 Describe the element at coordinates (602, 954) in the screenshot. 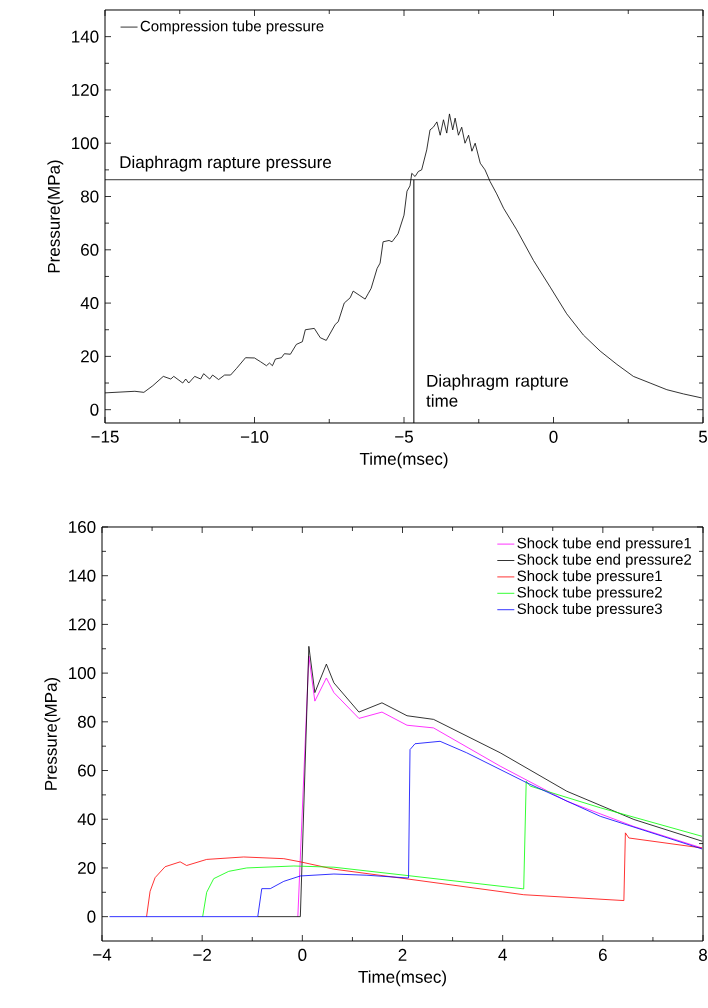

I see `x-tick-label: 6` at that location.